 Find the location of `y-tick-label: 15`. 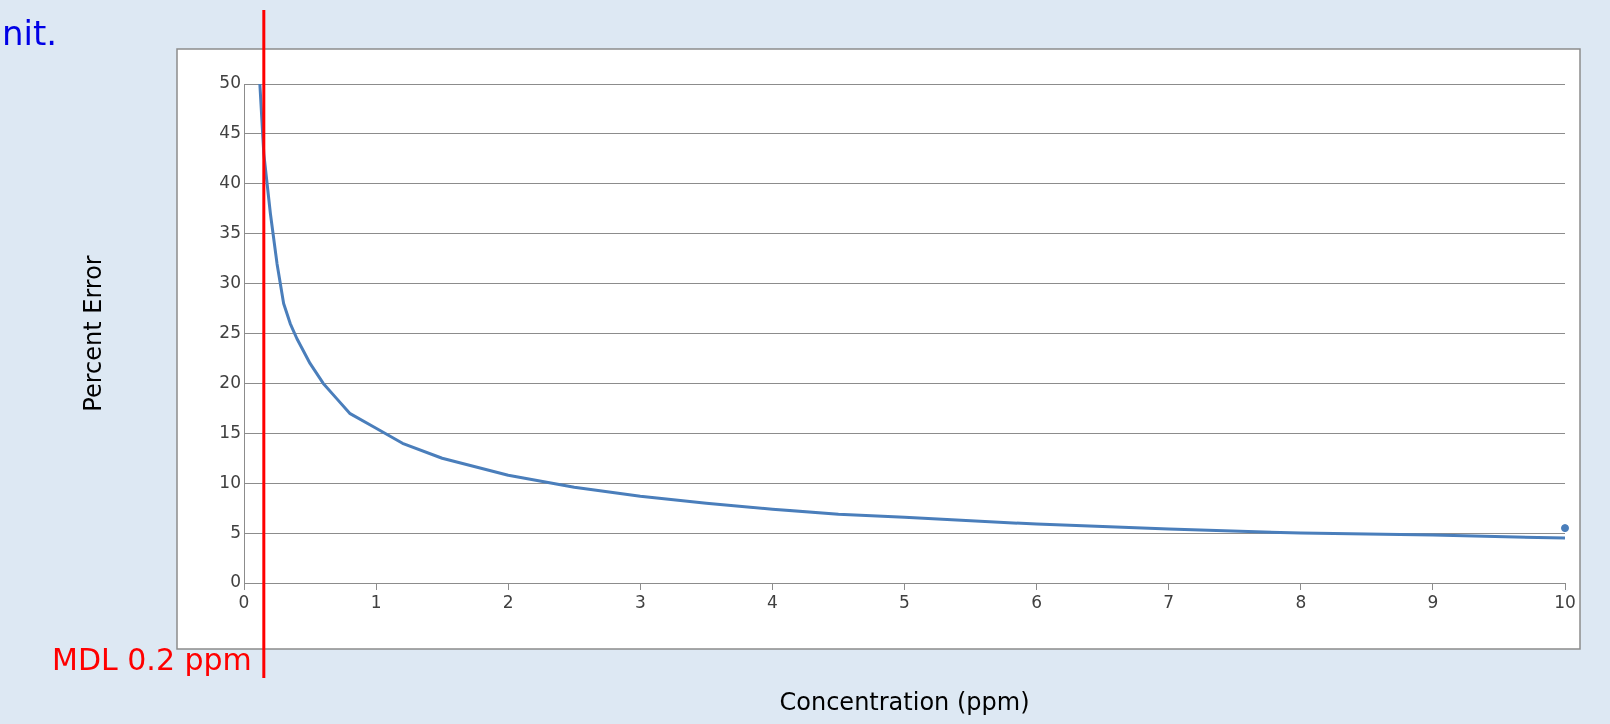

y-tick-label: 15 is located at coordinates (230, 431).